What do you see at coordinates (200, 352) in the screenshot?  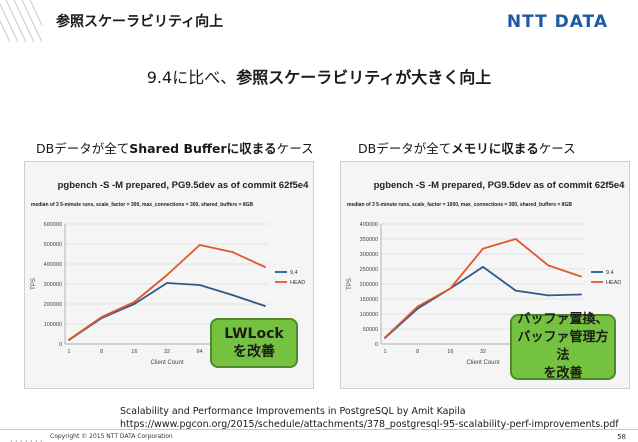 I see `left-chart-xtick-label: 64` at bounding box center [200, 352].